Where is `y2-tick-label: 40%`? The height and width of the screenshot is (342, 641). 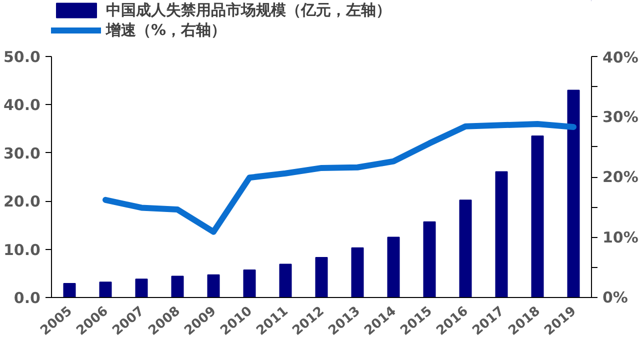
y2-tick-label: 40% is located at coordinates (620, 57).